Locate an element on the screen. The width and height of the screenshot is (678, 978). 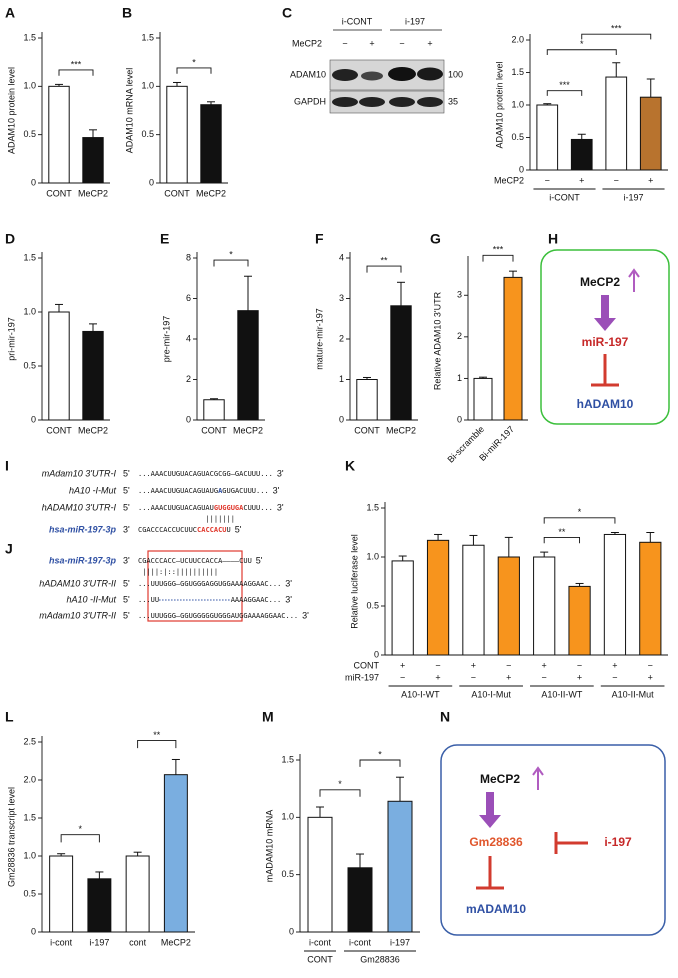
y-tick-label: 4 is located at coordinates (341, 257).